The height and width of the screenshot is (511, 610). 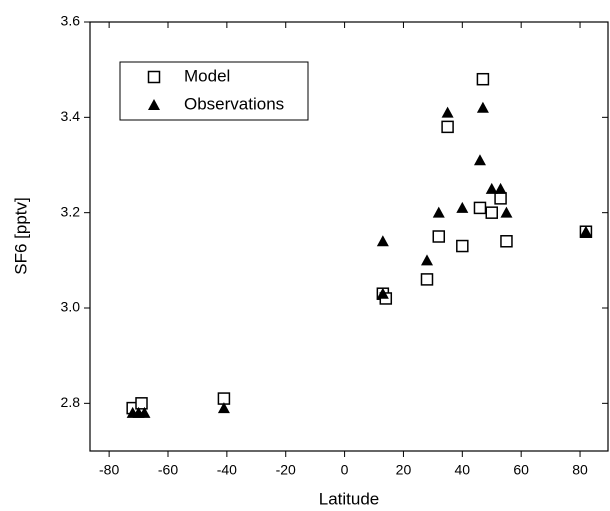 I want to click on y-tick-label: 3.0, so click(x=71, y=307).